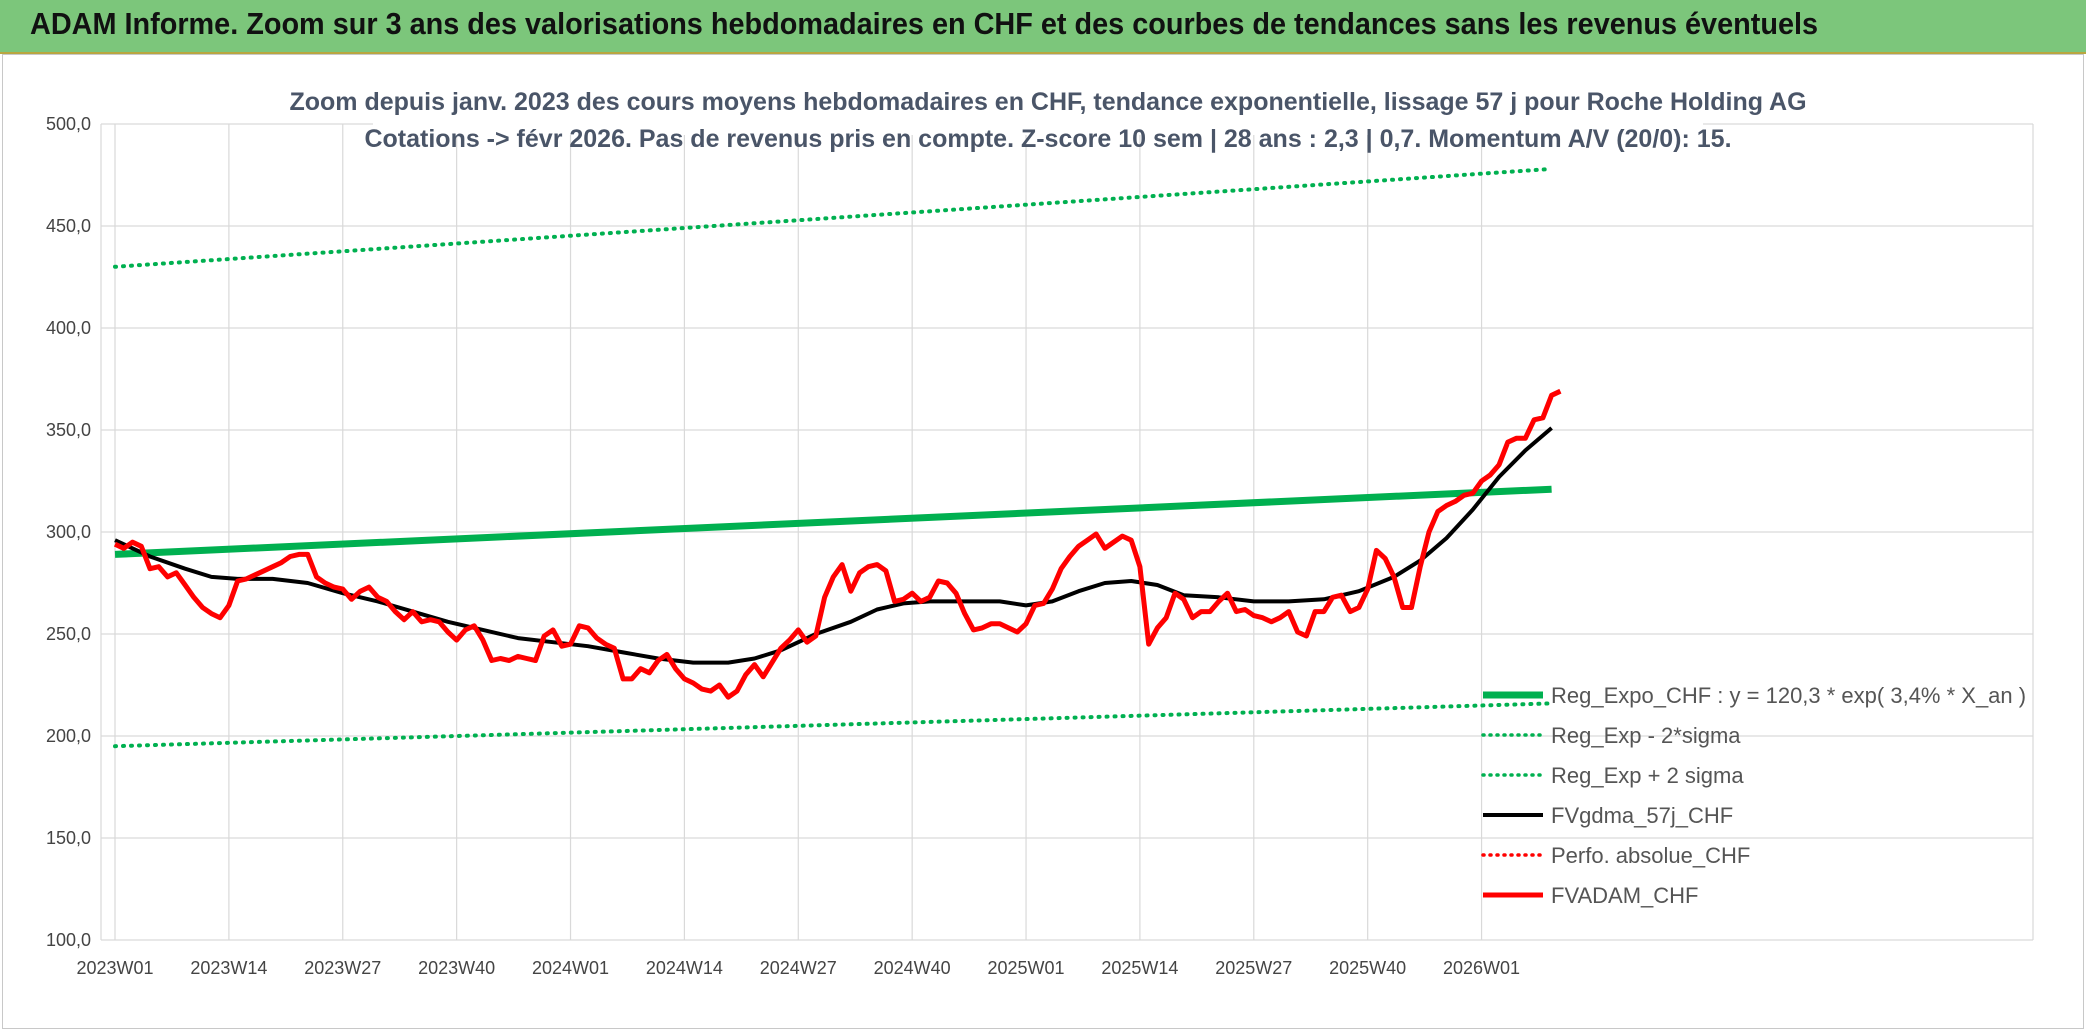 The width and height of the screenshot is (2086, 1031). Describe the element at coordinates (1026, 968) in the screenshot. I see `x-tick-label: 2025W01` at that location.